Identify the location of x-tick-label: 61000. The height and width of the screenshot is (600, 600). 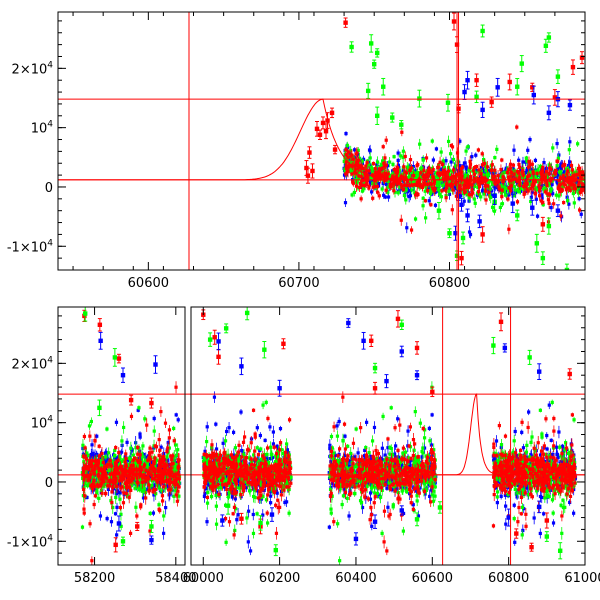
(582, 578).